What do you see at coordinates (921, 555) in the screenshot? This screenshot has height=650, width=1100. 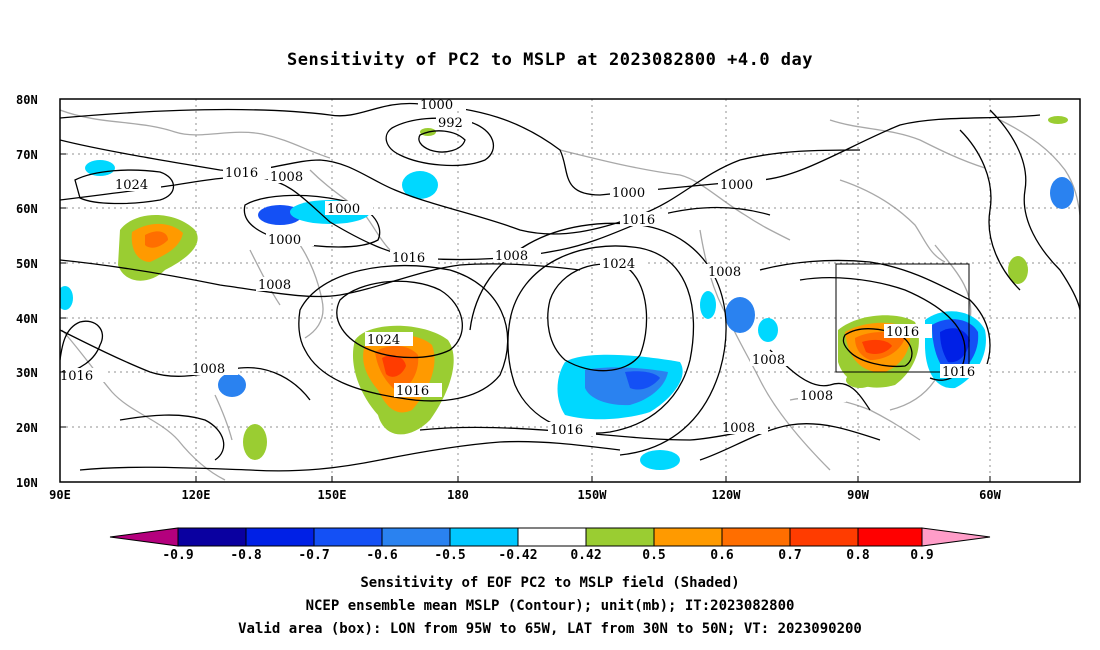 I see `colorbar-label: 0.9` at bounding box center [921, 555].